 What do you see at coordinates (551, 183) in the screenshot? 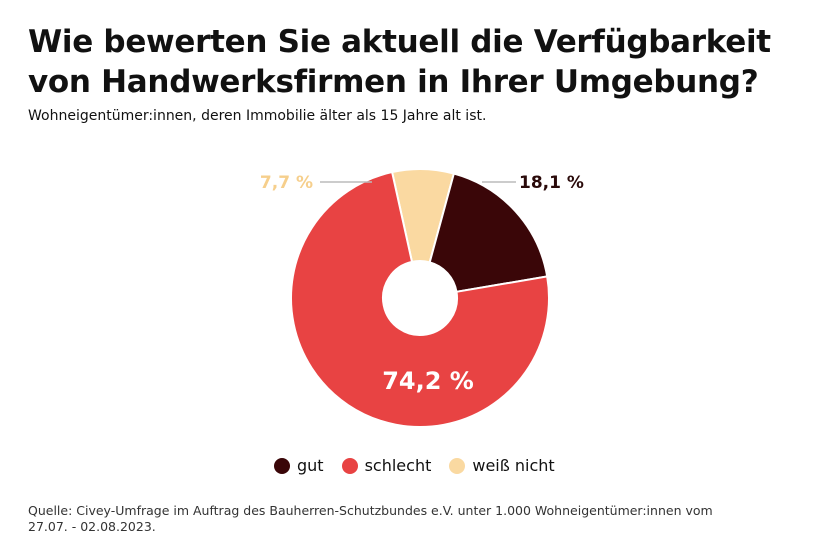
I see `value-label-gut: 18,1 %` at bounding box center [551, 183].